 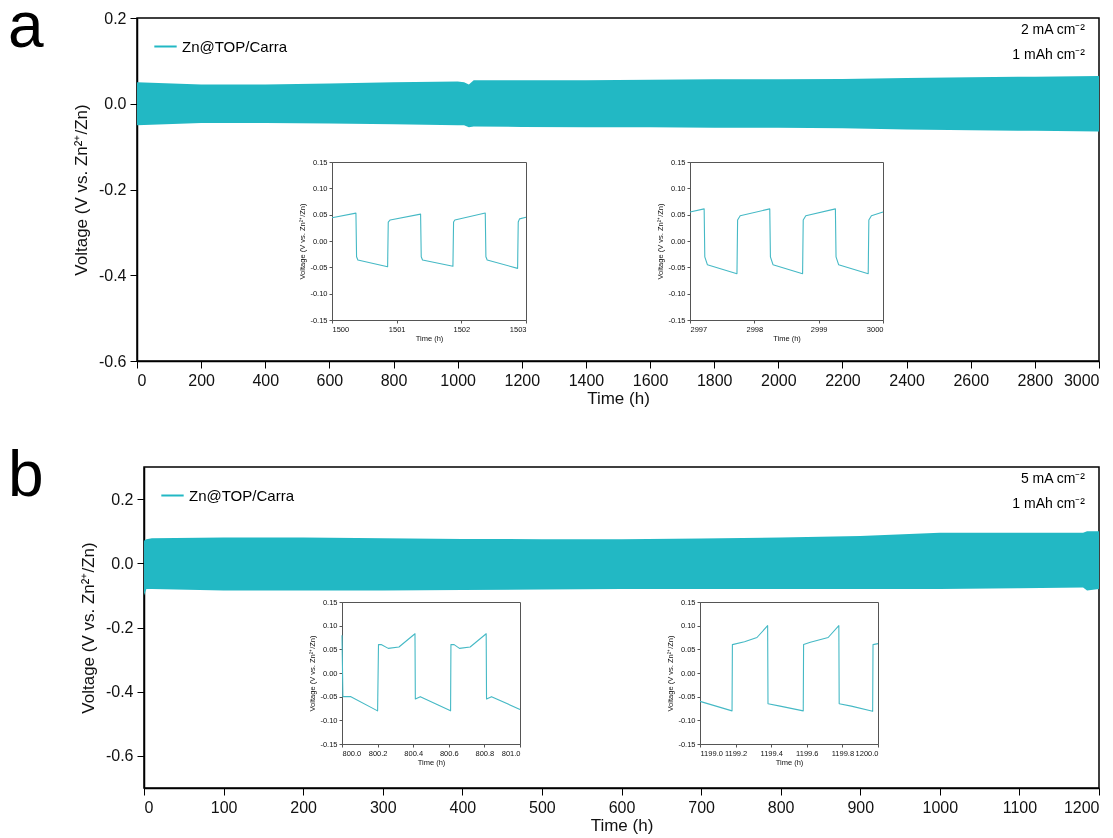 What do you see at coordinates (714, 380) in the screenshot?
I see `x-tick-label: 1800` at bounding box center [714, 380].